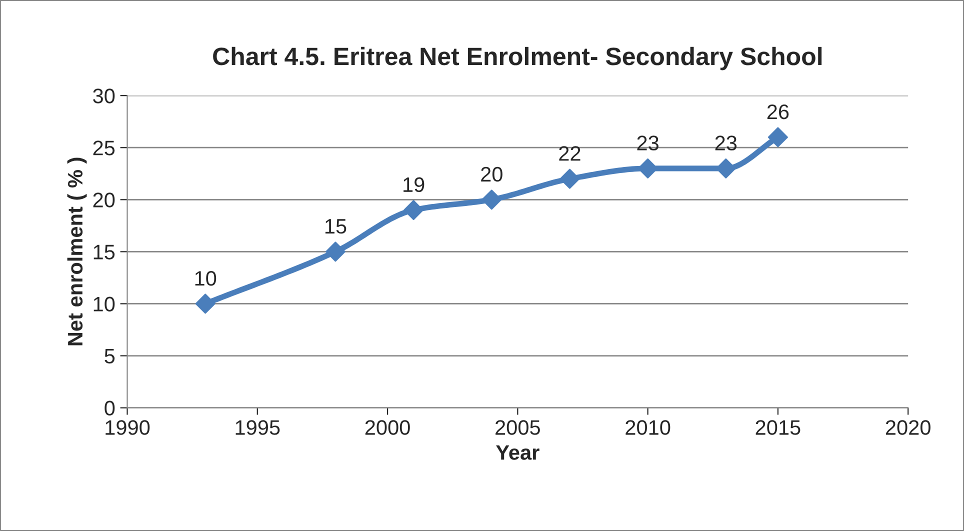 The width and height of the screenshot is (964, 531). Describe the element at coordinates (258, 427) in the screenshot. I see `x-tick-label: 1995` at that location.